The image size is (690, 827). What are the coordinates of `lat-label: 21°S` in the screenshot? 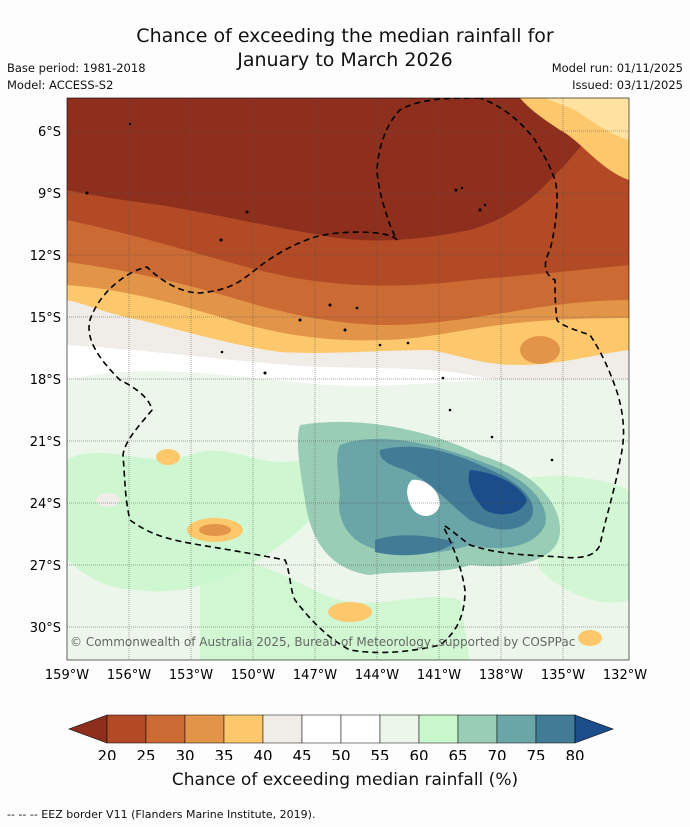 It's located at (45, 442).